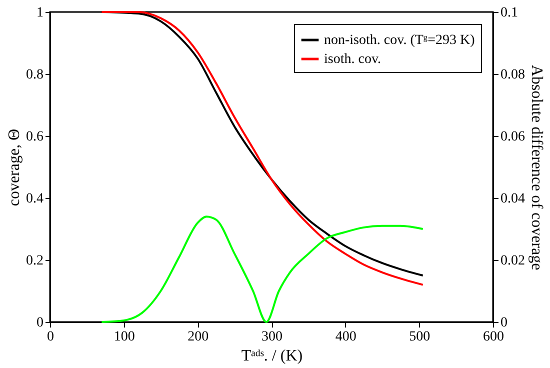 The width and height of the screenshot is (550, 368). Describe the element at coordinates (493, 337) in the screenshot. I see `x-tick-label: 600` at that location.